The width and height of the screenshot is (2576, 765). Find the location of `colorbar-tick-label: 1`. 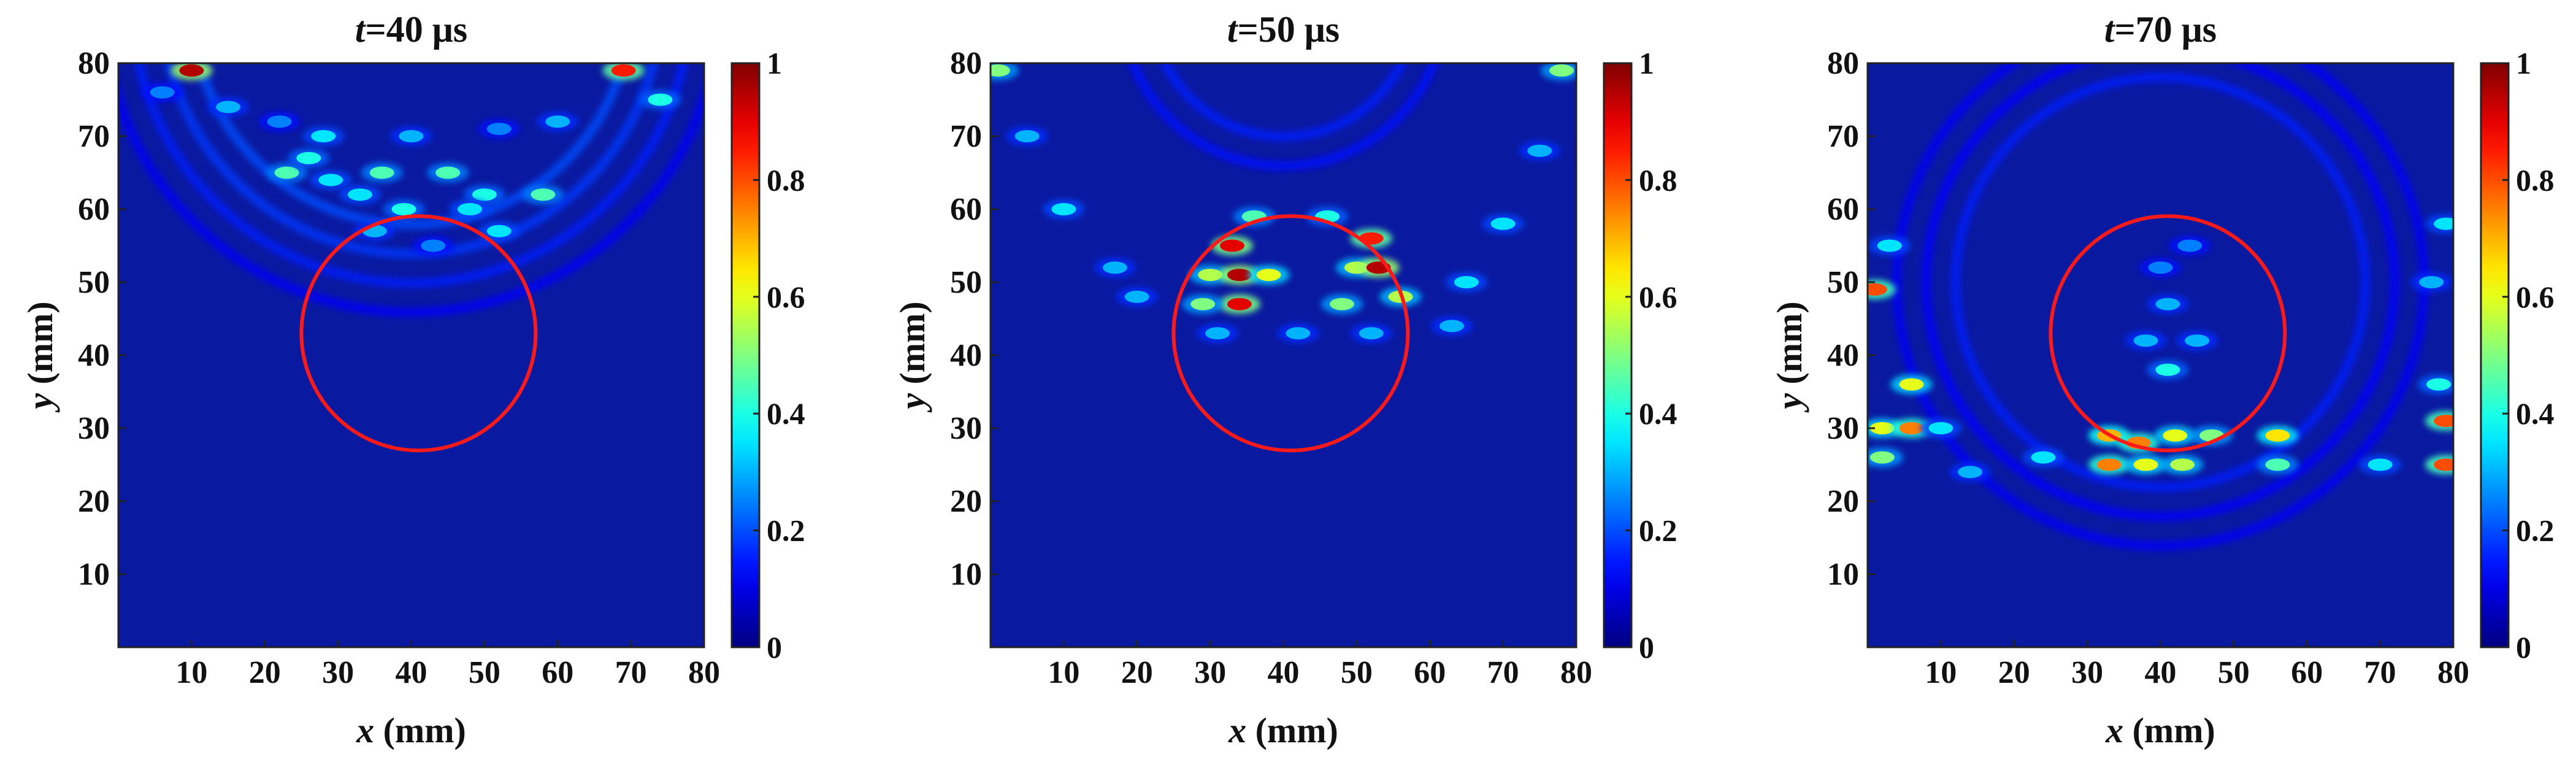

colorbar-tick-label: 1 is located at coordinates (1646, 63).